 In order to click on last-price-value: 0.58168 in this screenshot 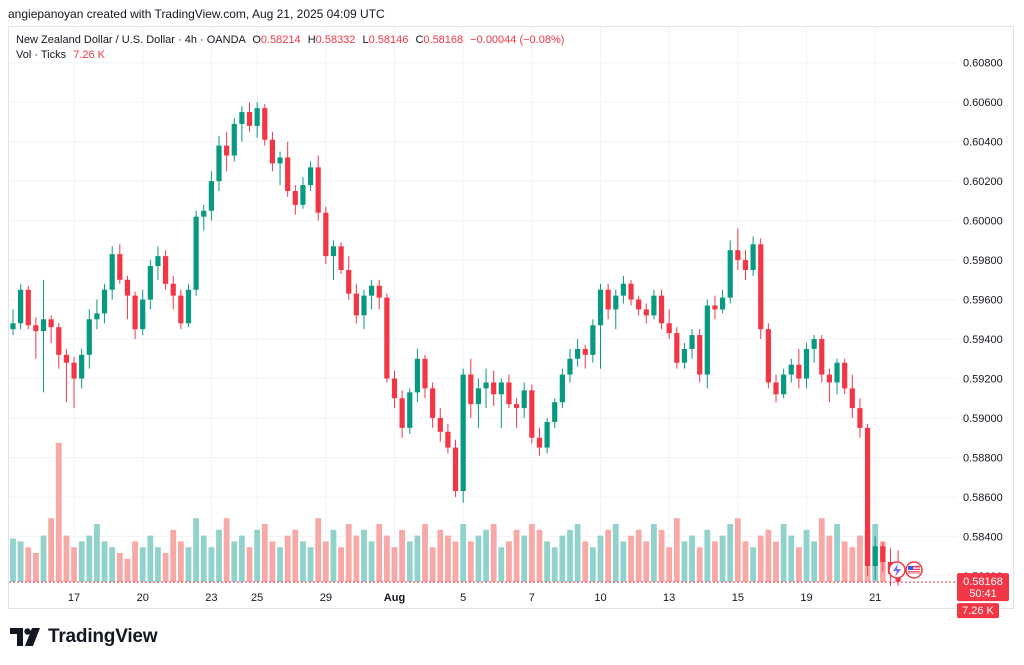, I will do `click(983, 582)`.